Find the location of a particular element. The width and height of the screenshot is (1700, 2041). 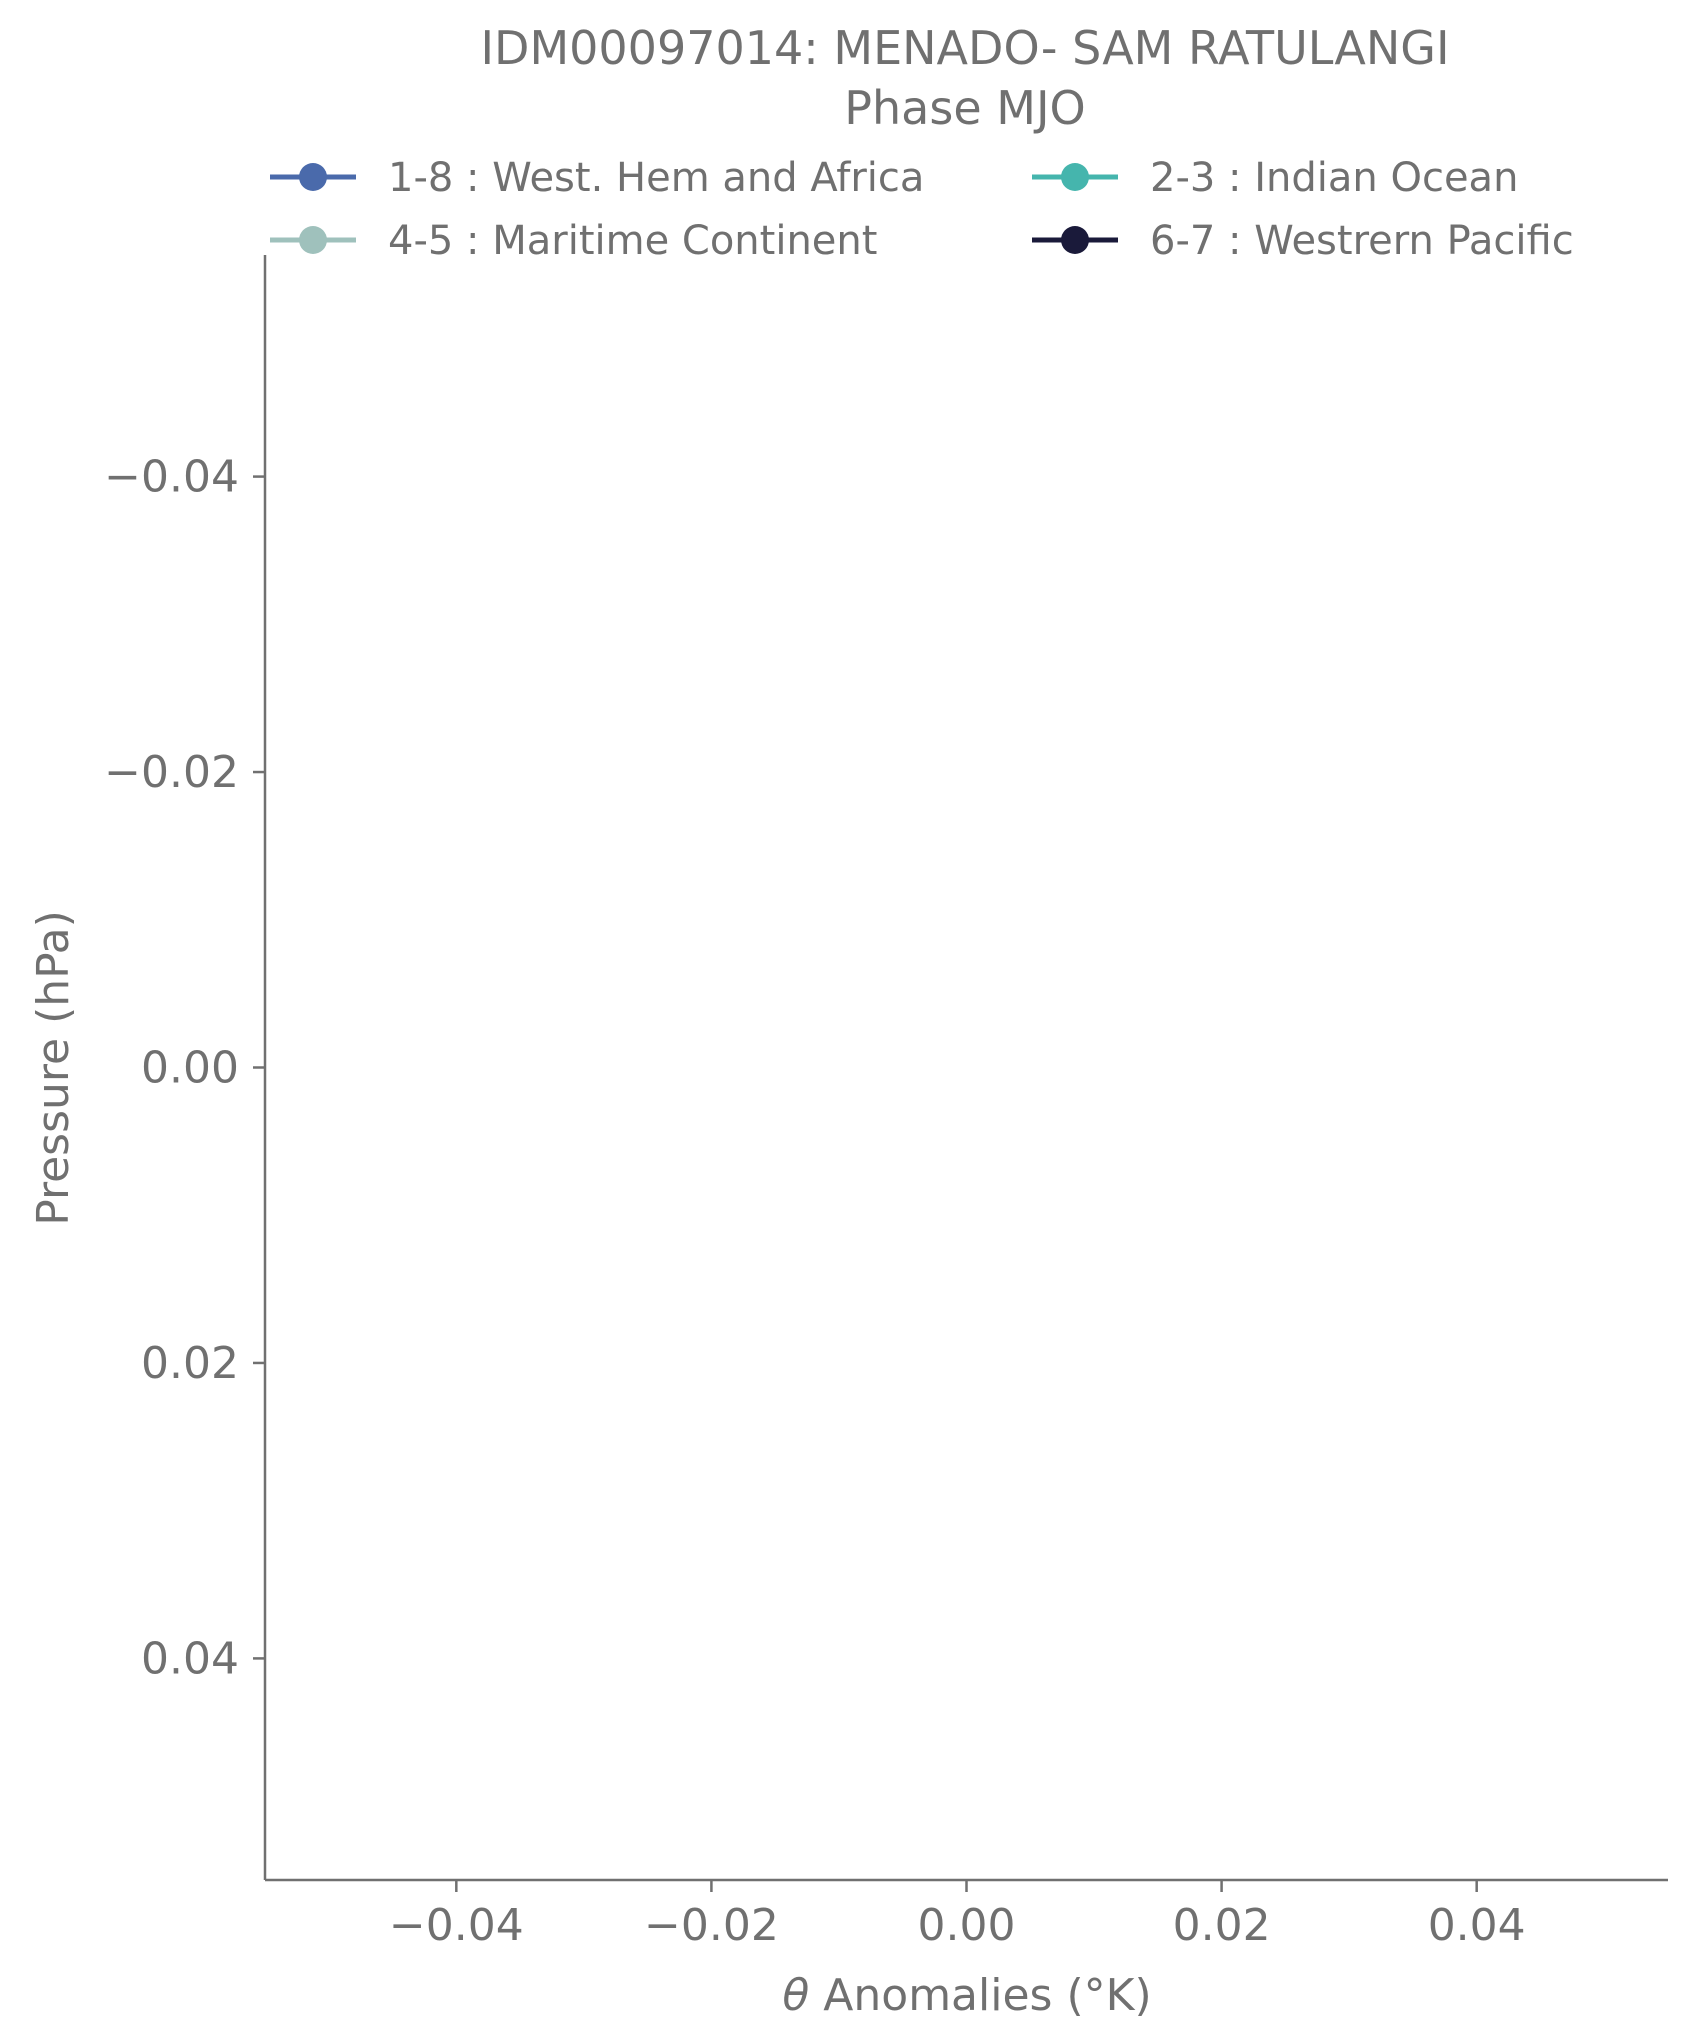

legend-label: 4-5 : Maritime Continent is located at coordinates (632, 241).